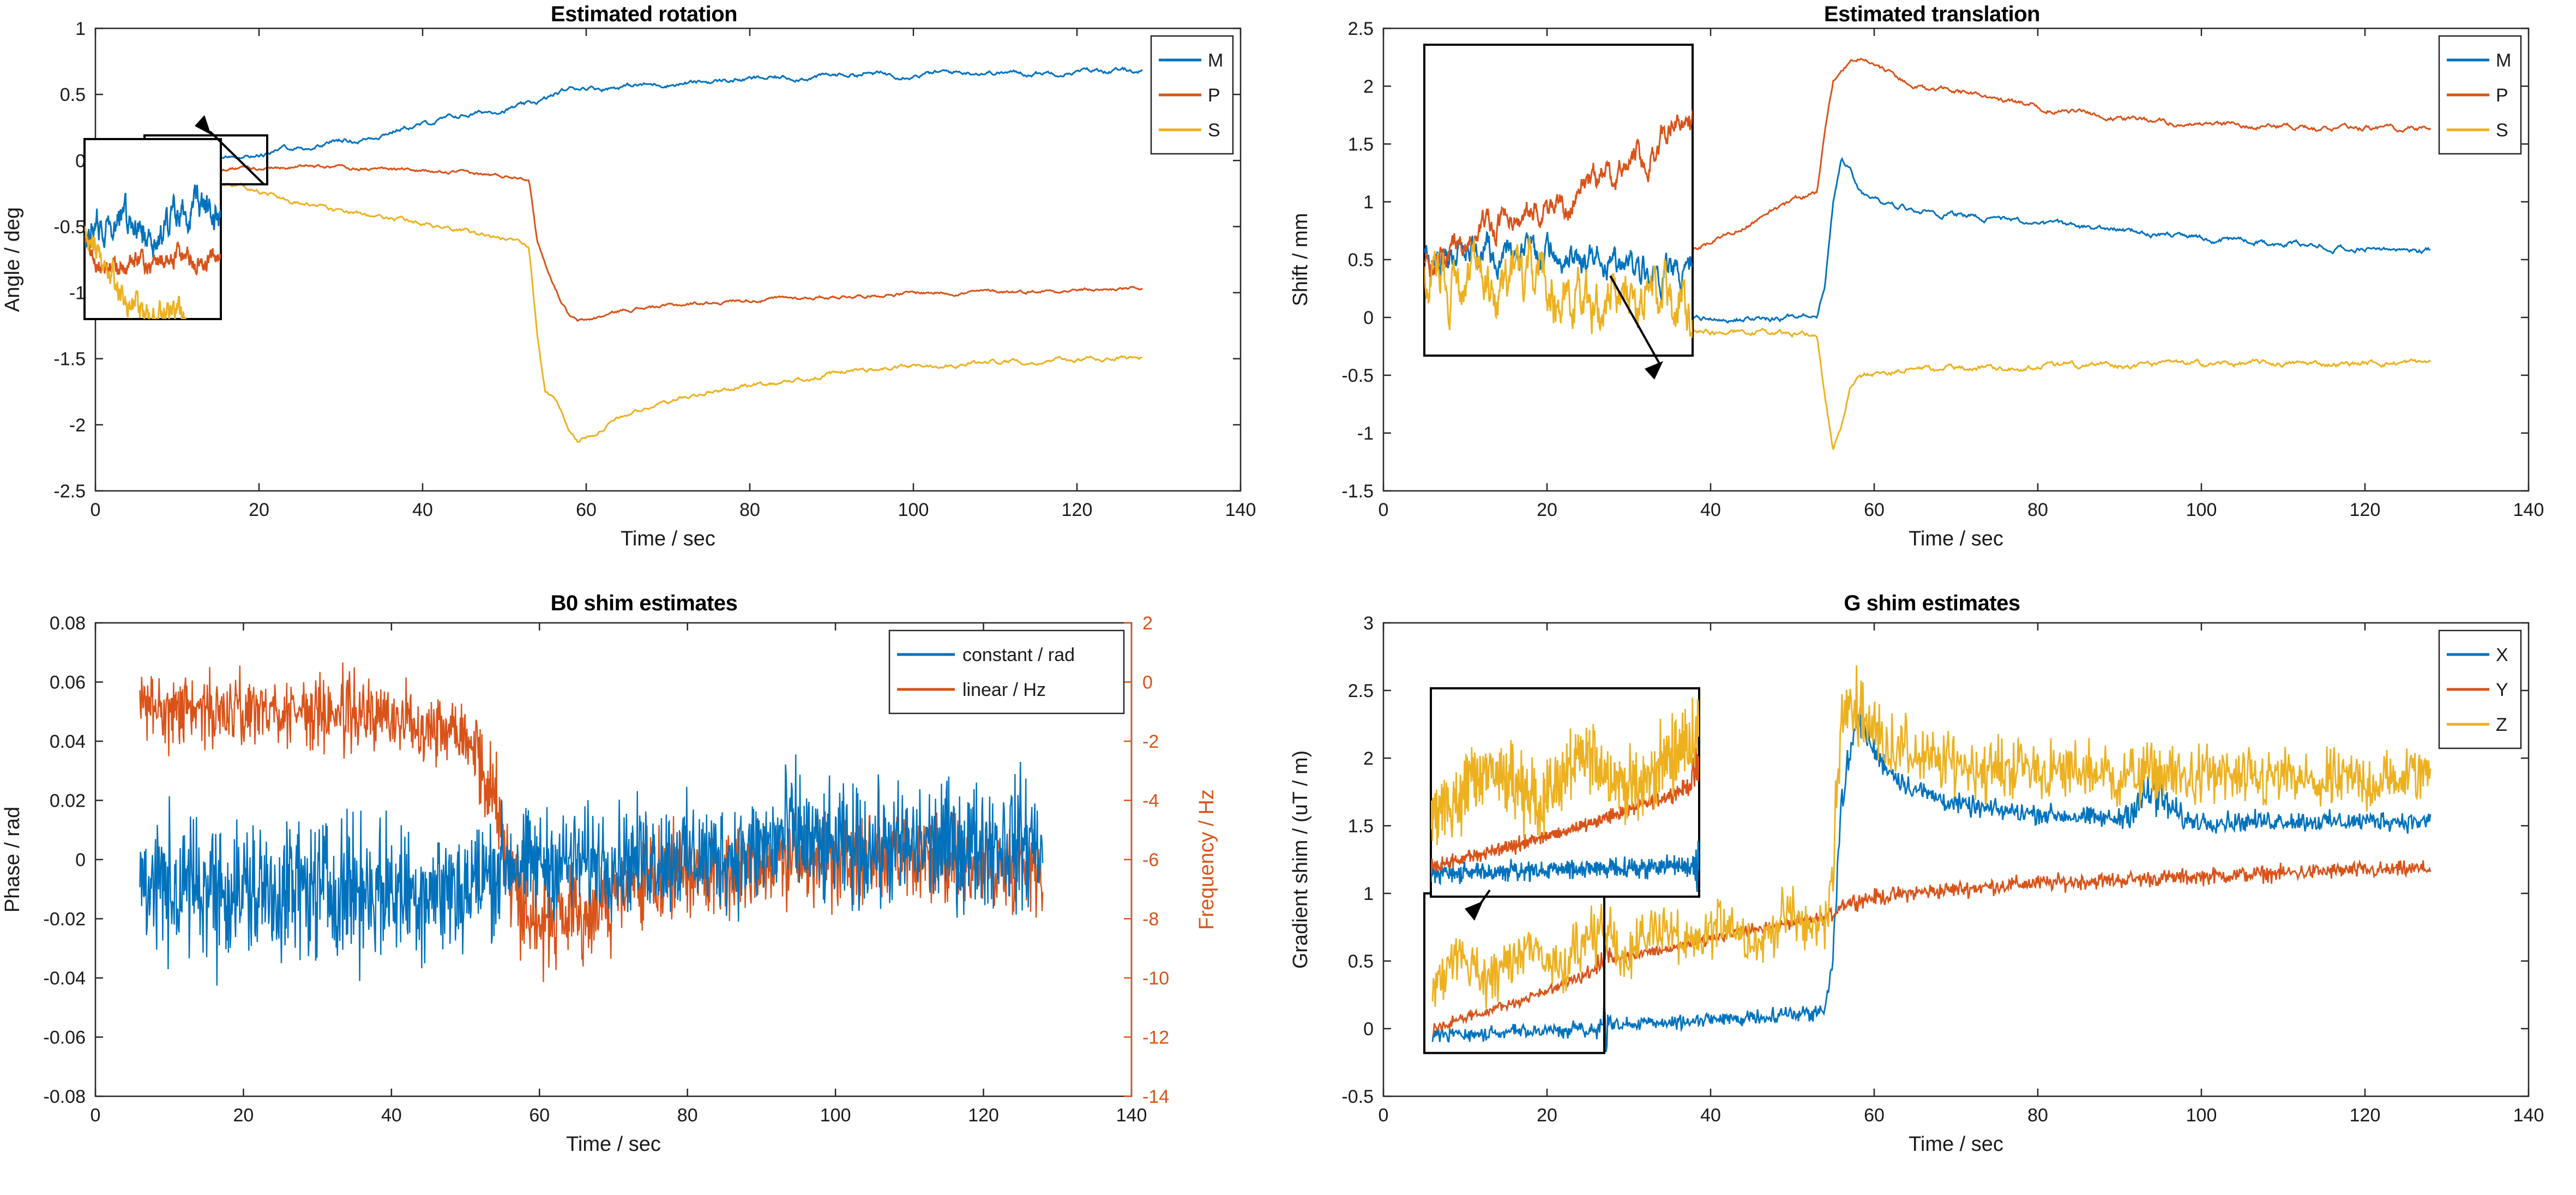  Describe the element at coordinates (1368, 86) in the screenshot. I see `y-tick-label: 2` at that location.